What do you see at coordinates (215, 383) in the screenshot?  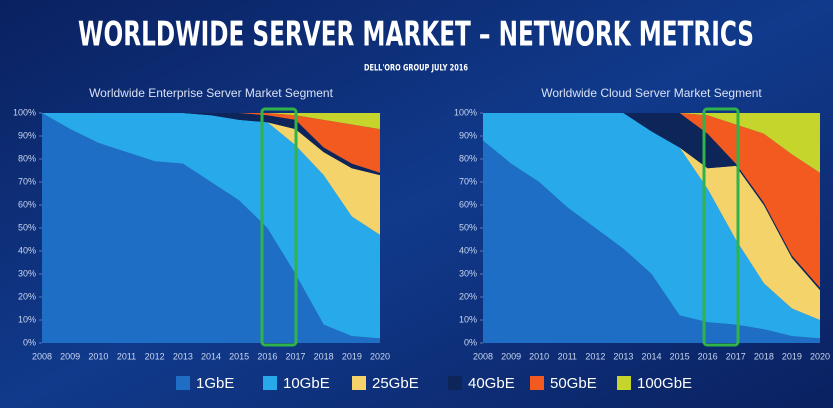 I see `legend-label: 1GbE` at bounding box center [215, 383].